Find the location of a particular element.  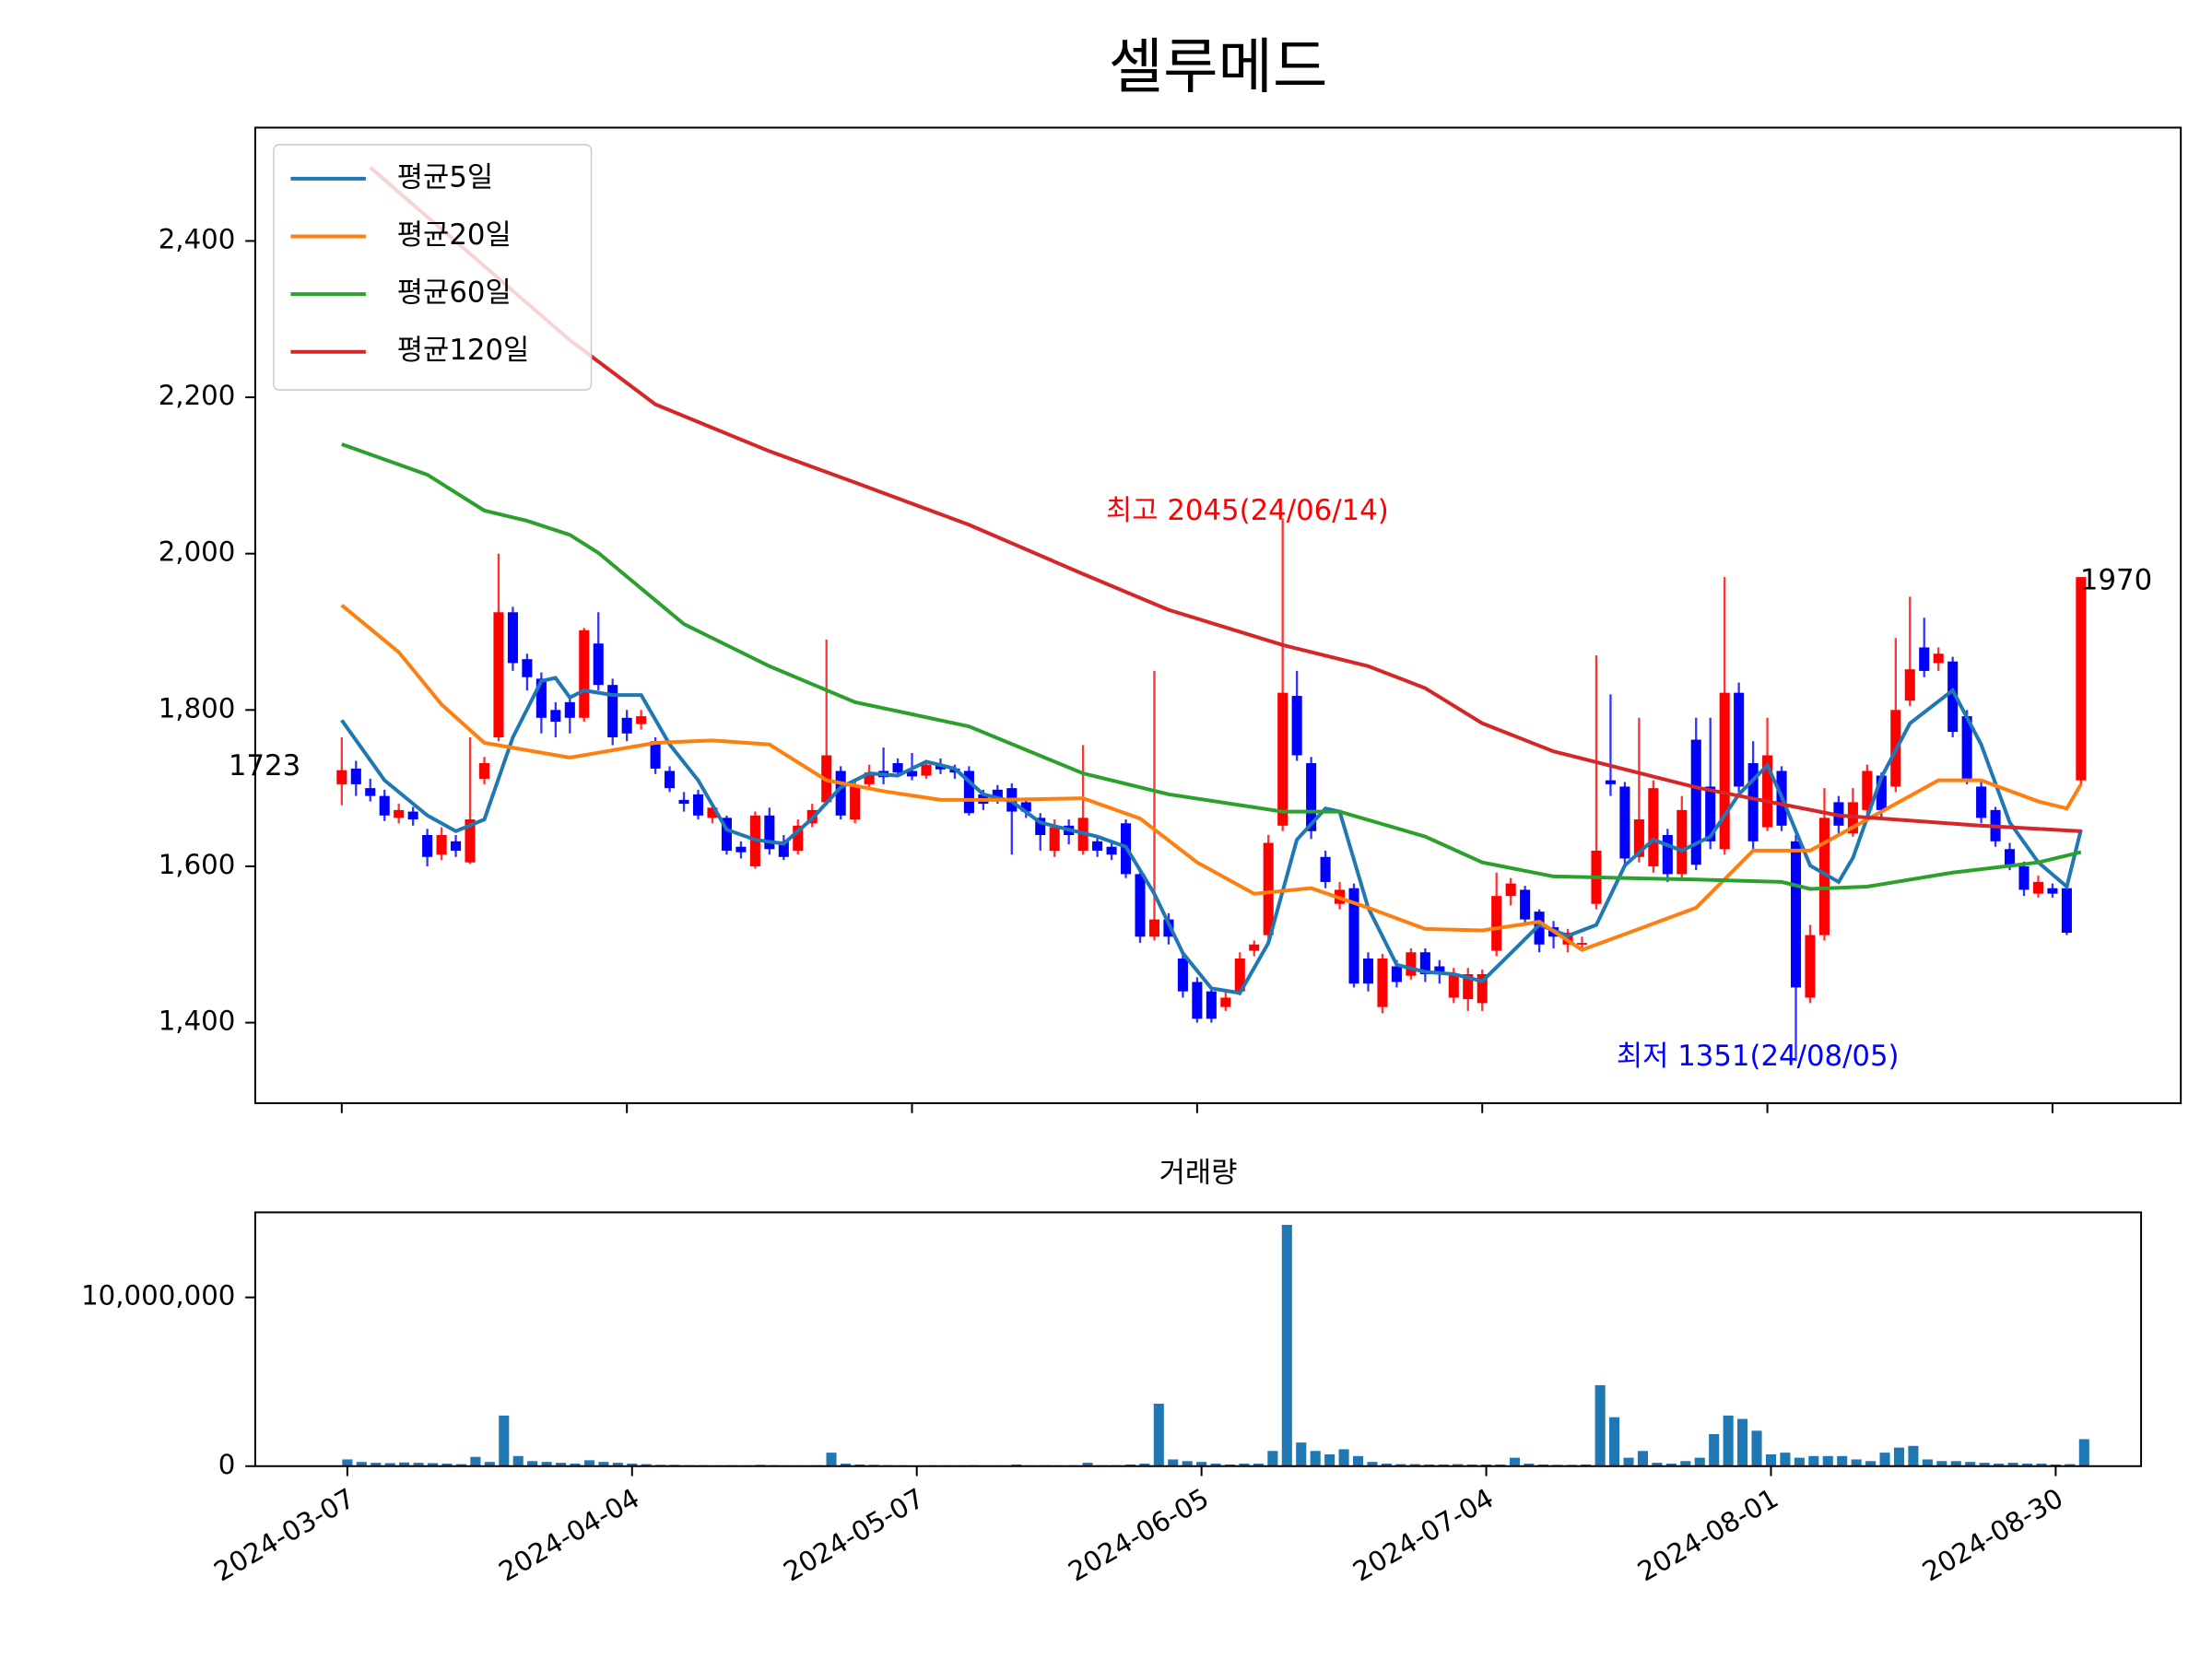

legend-label: 평균5일 is located at coordinates (445, 177).